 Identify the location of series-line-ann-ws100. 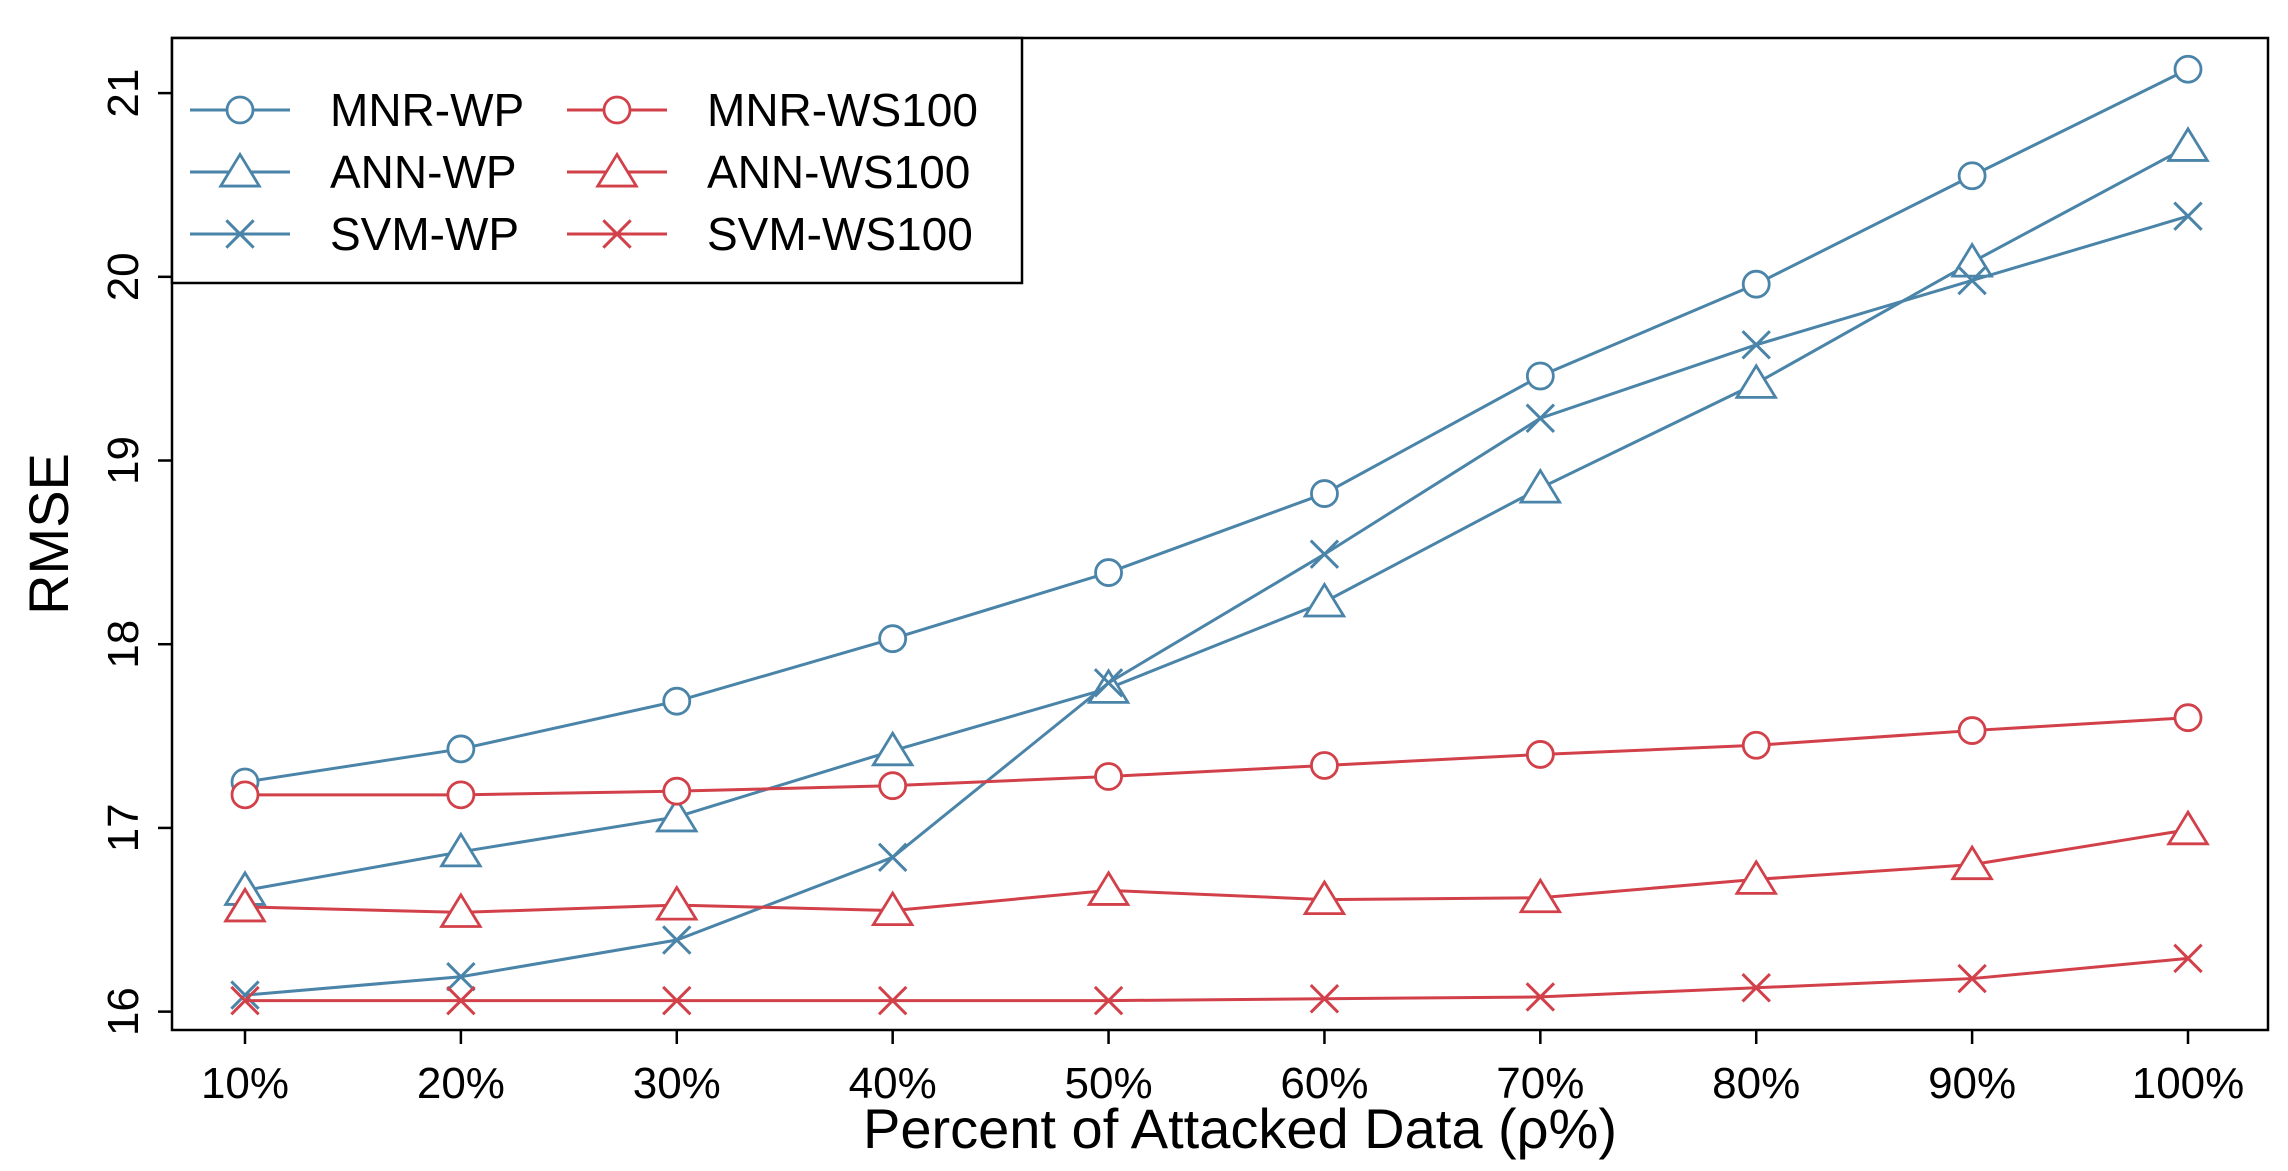
(1216, 871).